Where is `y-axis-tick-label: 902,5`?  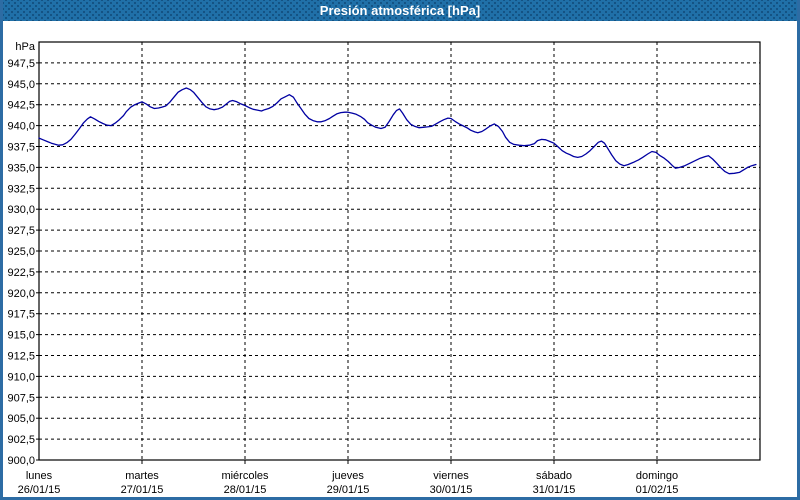
y-axis-tick-label: 902,5 is located at coordinates (21, 440).